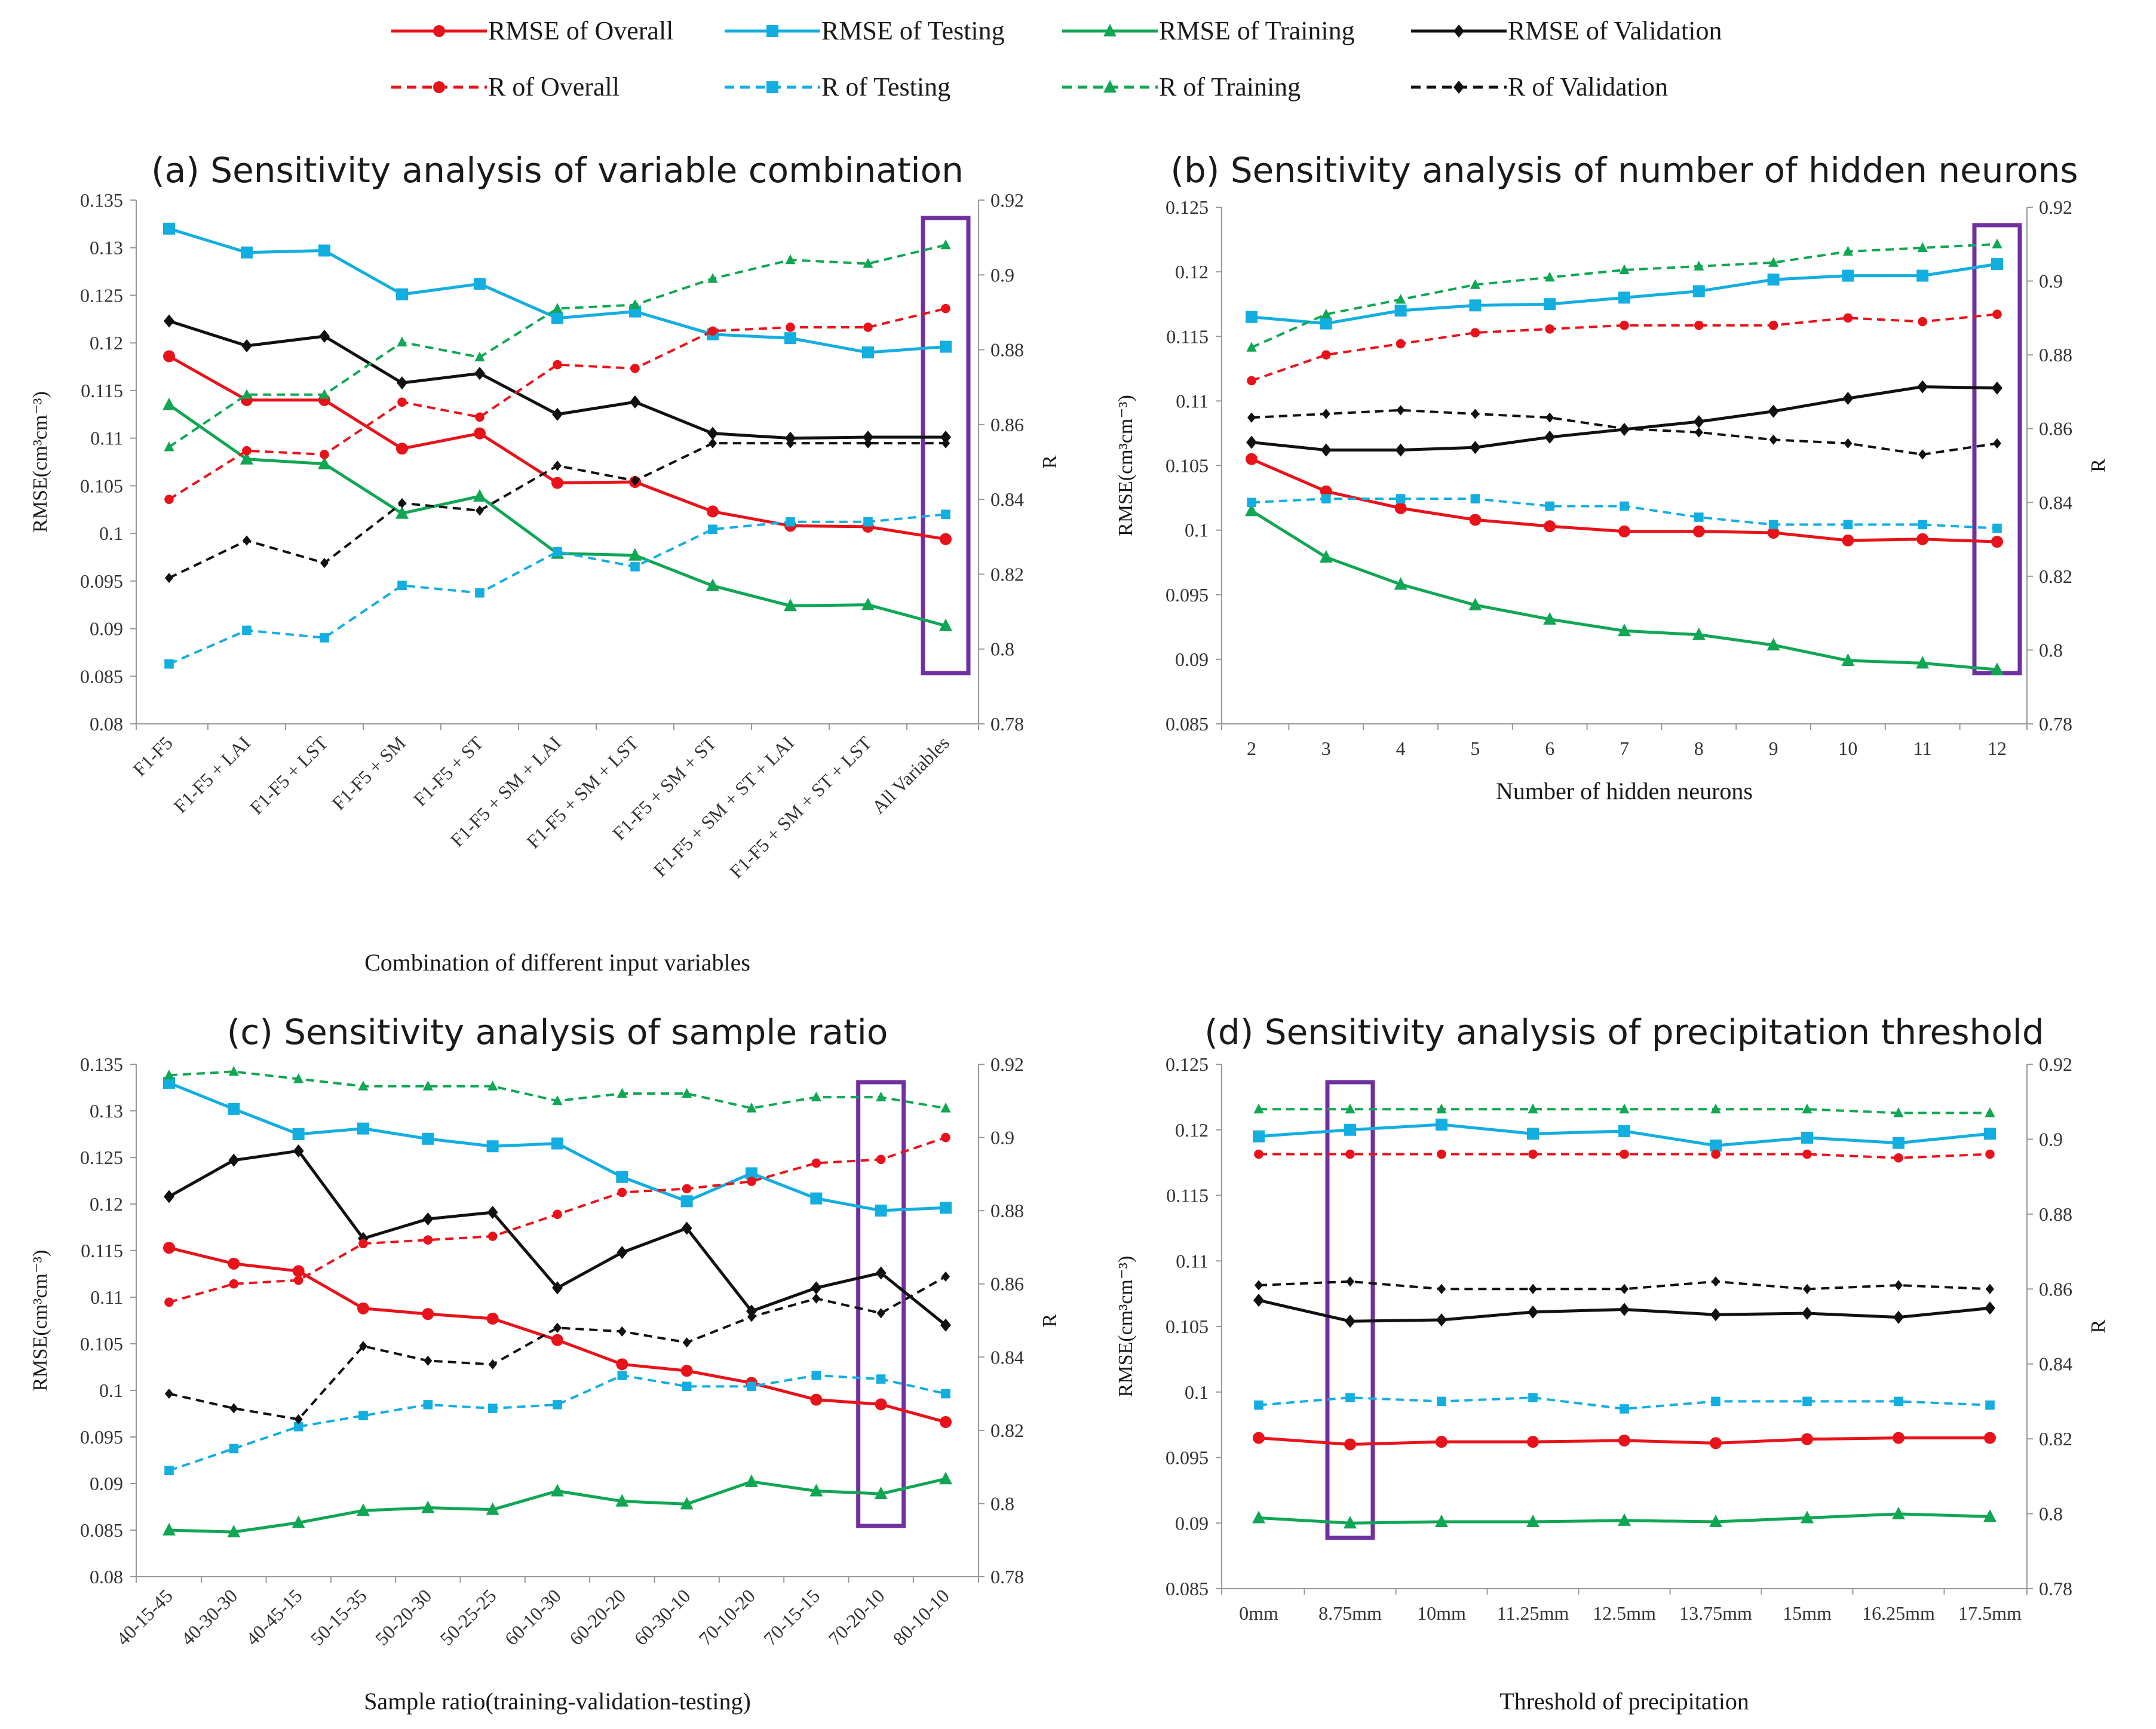  I want to click on legend-label: R of Training, so click(1230, 87).